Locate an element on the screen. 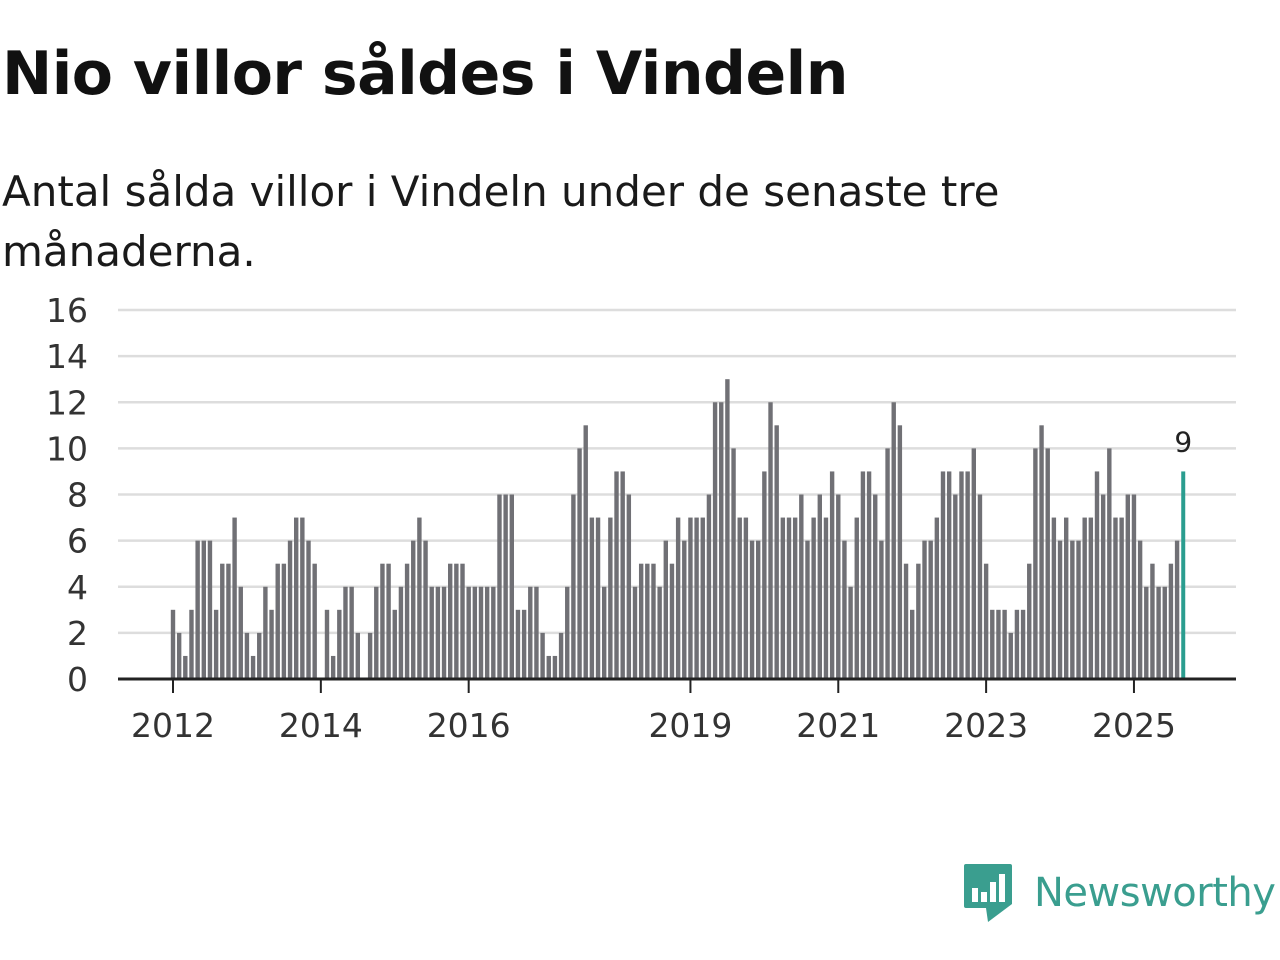 This screenshot has width=1280, height=960. x-tick-label: 2021 is located at coordinates (838, 725).